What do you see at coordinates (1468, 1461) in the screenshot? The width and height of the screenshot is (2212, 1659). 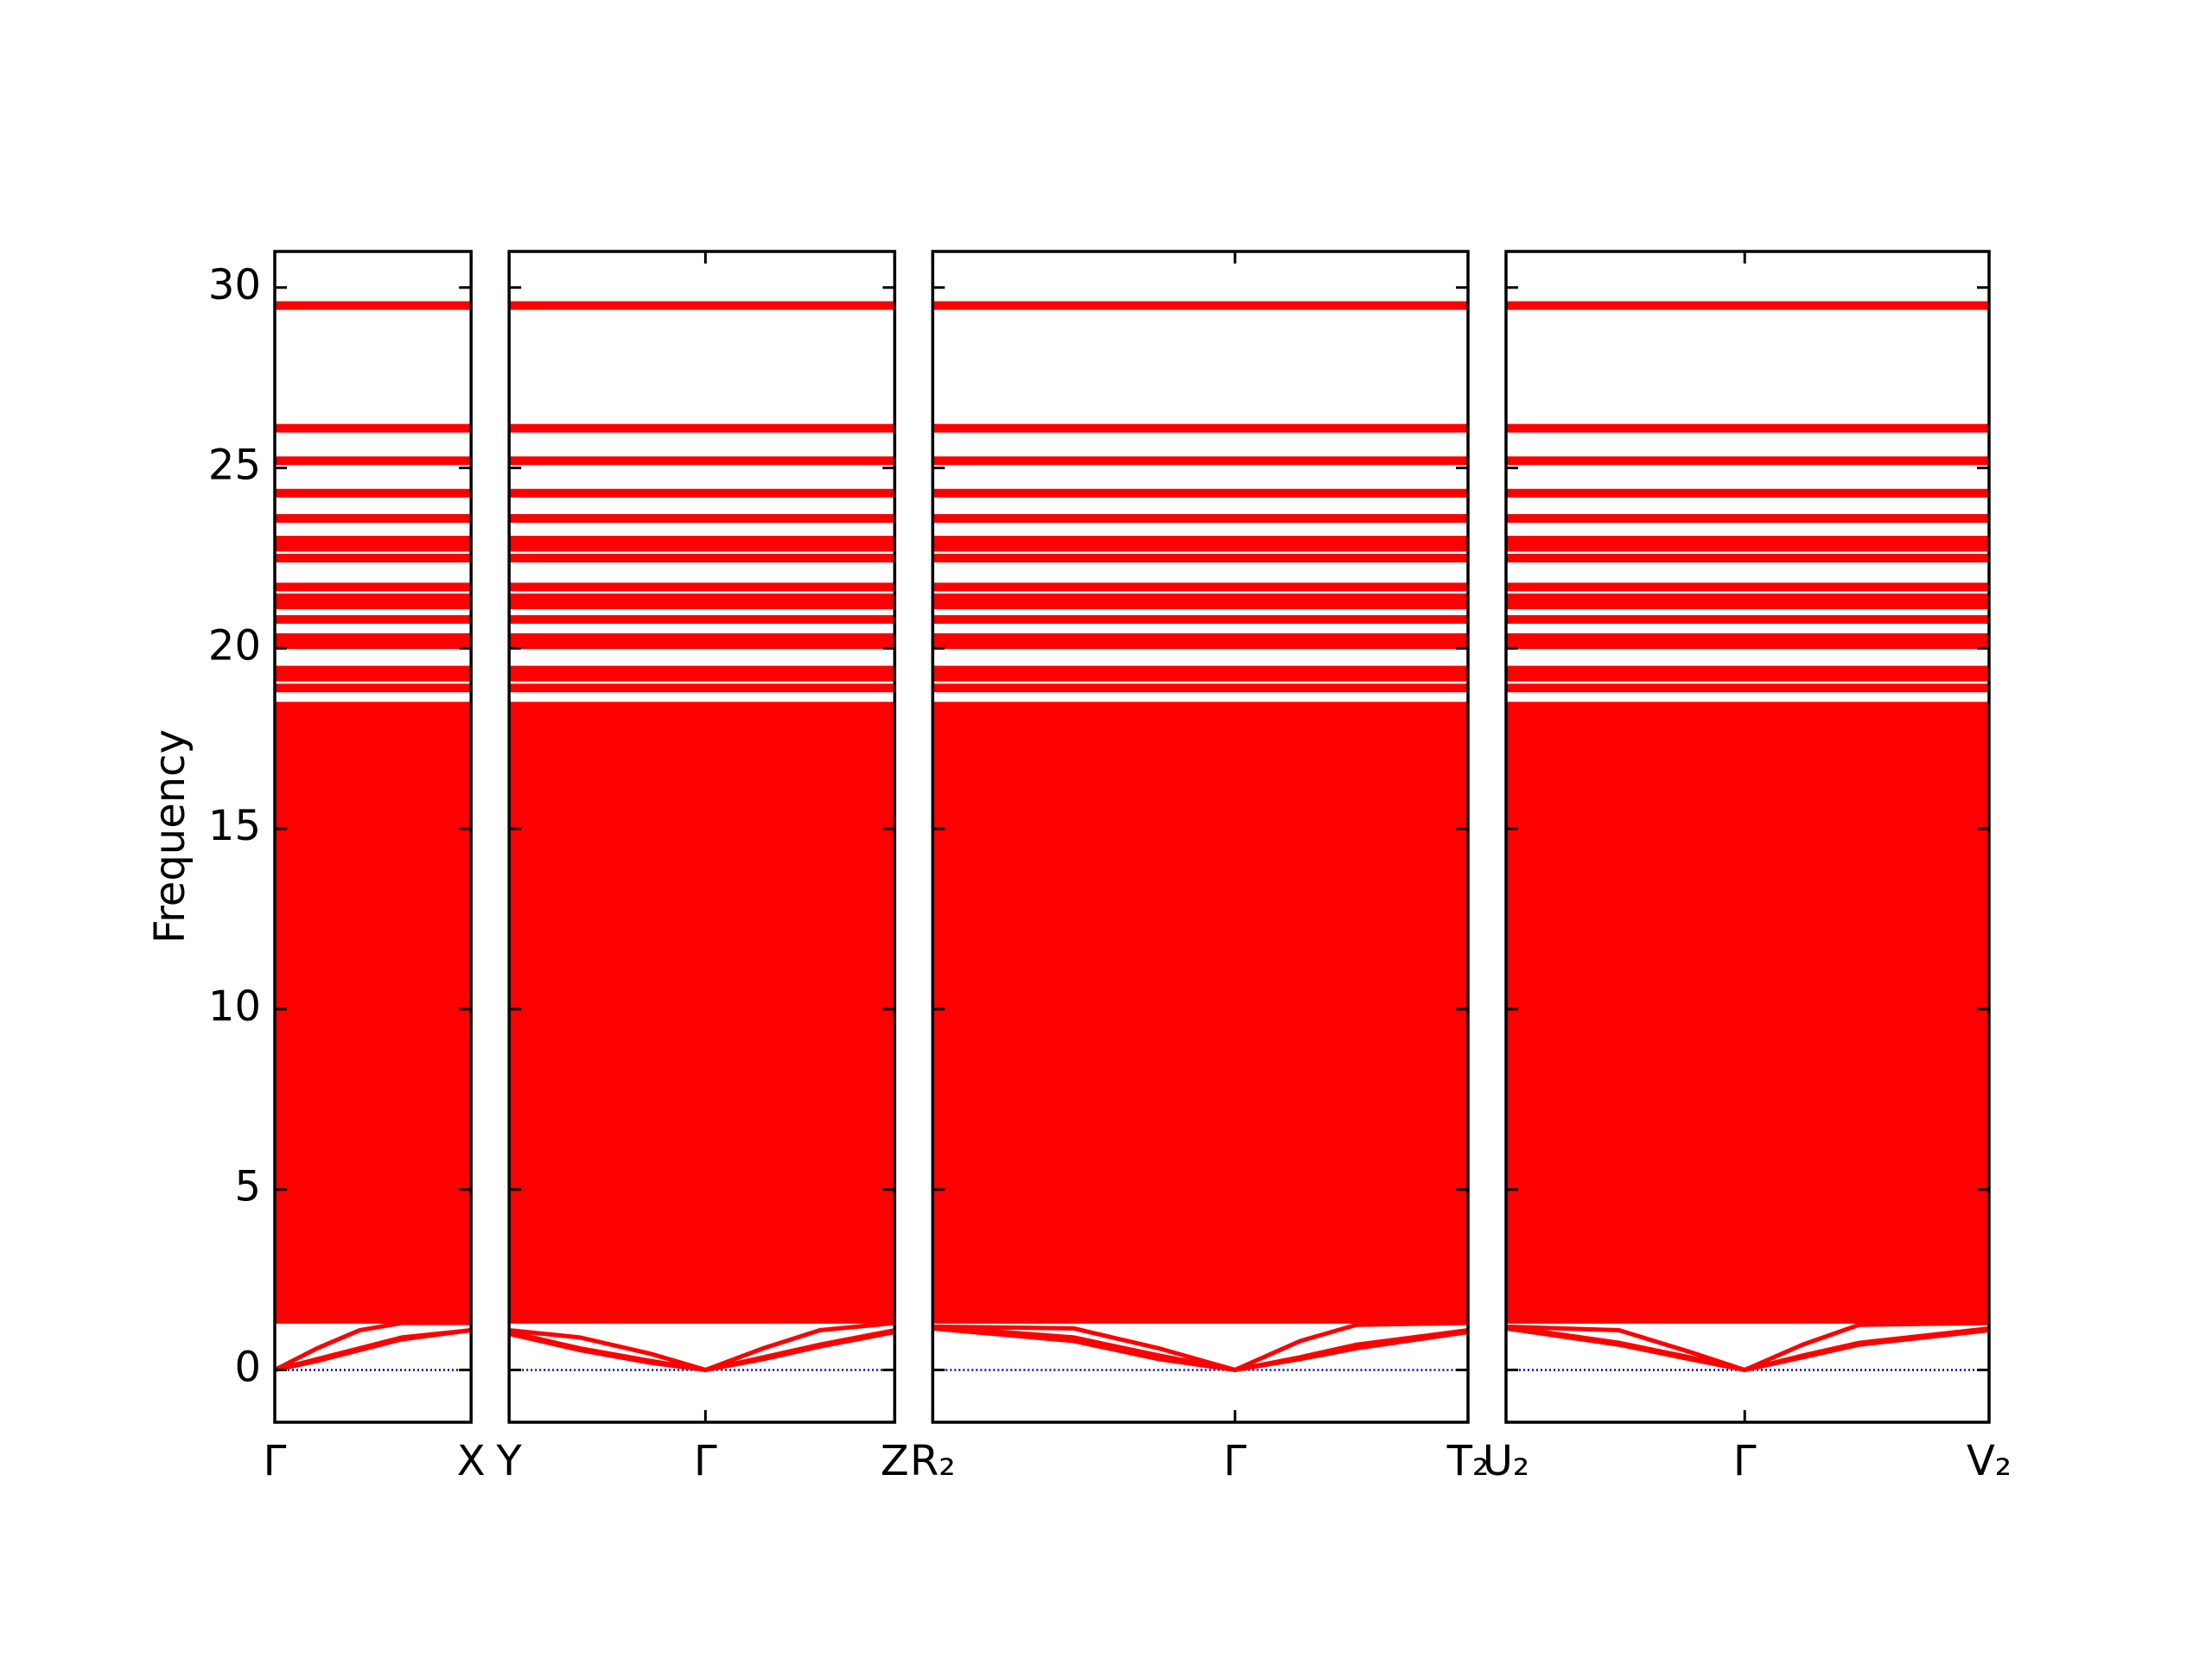 I see `x-tick-label: T₂` at bounding box center [1468, 1461].